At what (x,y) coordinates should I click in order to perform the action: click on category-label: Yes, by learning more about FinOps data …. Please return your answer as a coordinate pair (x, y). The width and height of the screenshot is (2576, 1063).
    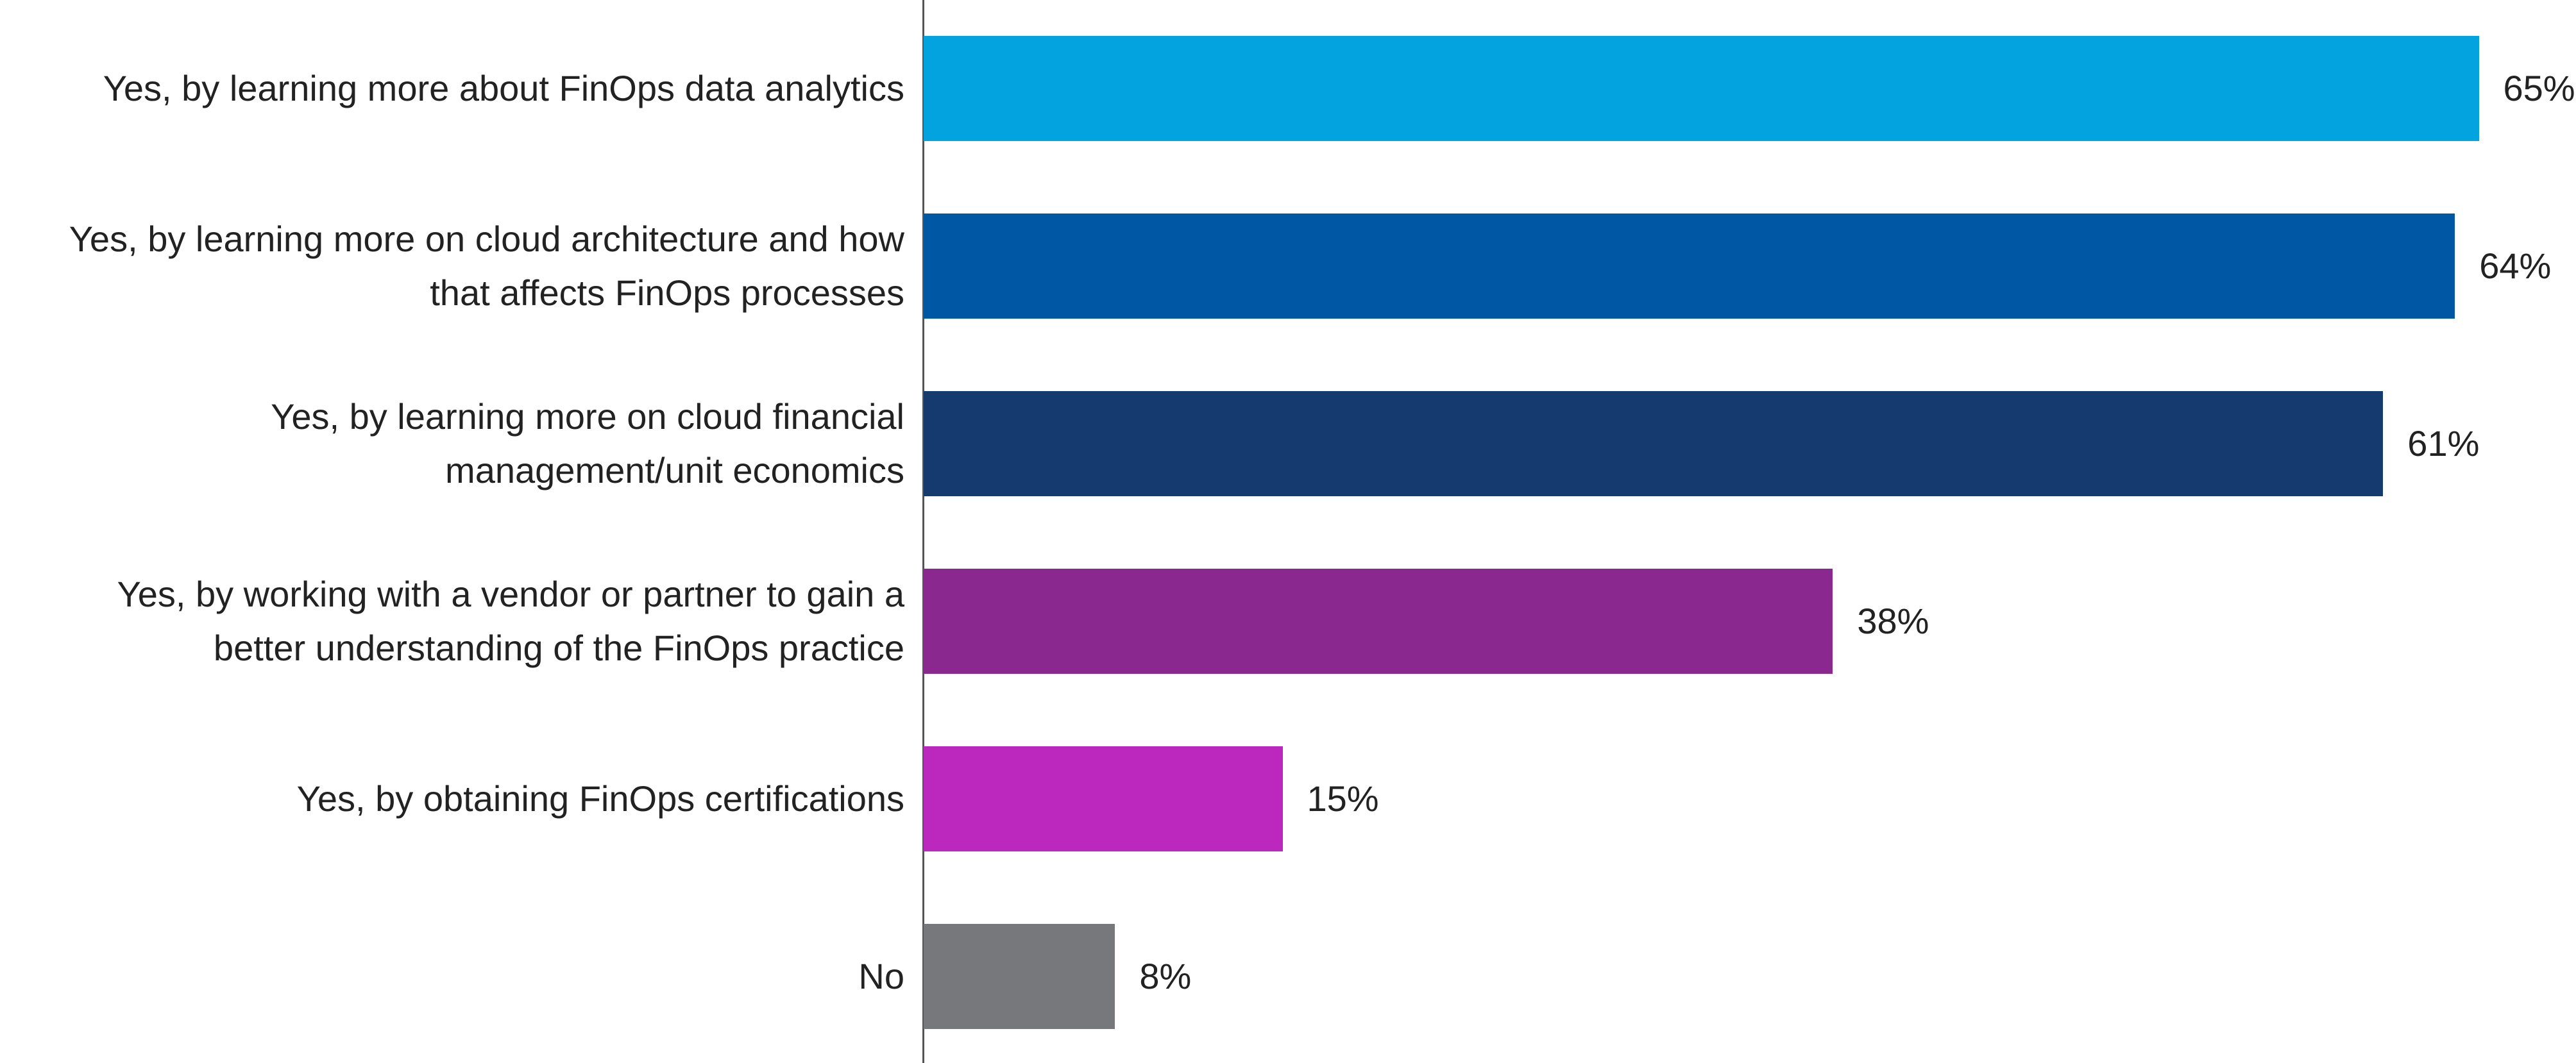
    Looking at the image, I should click on (503, 88).